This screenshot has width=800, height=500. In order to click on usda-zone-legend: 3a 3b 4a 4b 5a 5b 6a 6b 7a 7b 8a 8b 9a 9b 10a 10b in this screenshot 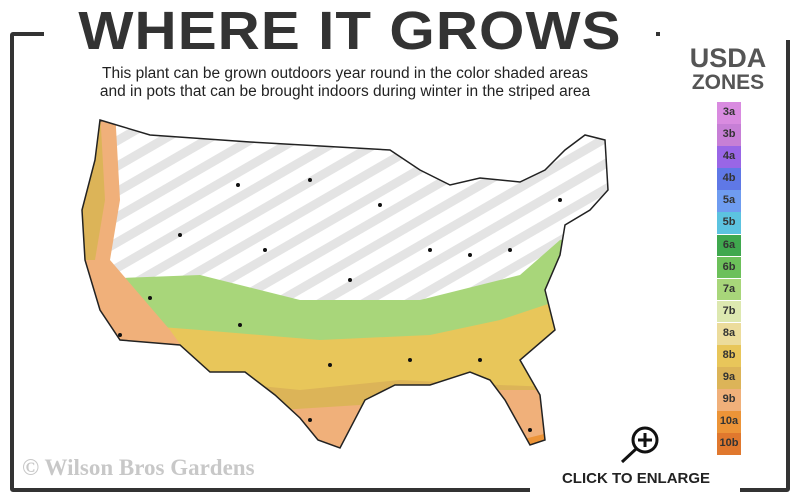, I will do `click(729, 279)`.